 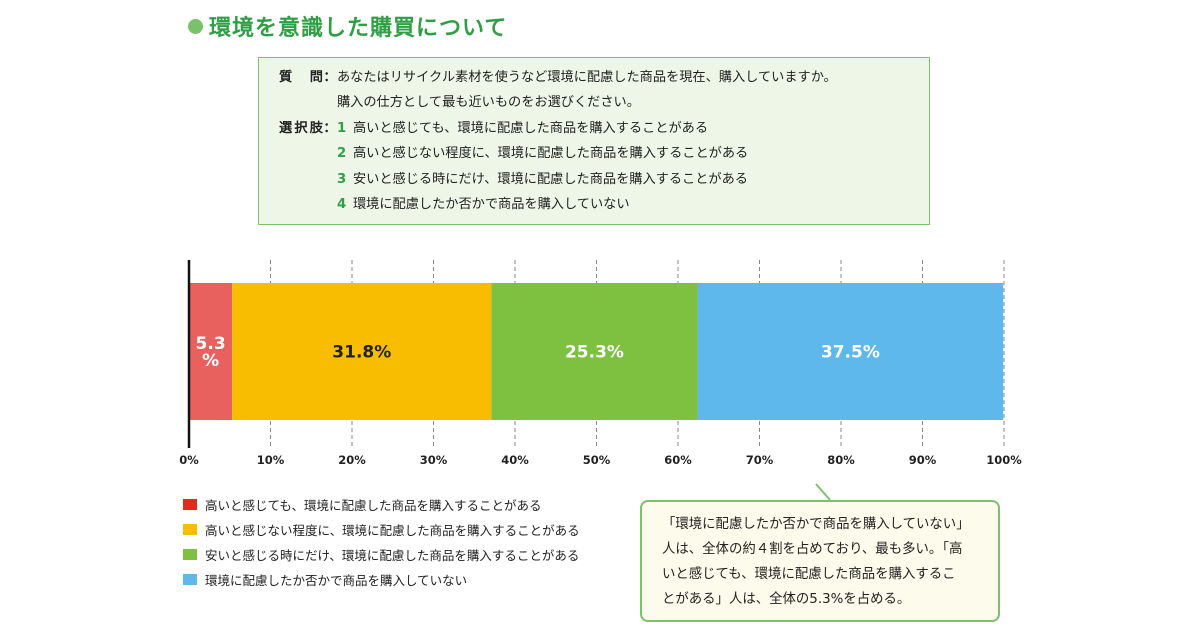 What do you see at coordinates (342, 154) in the screenshot?
I see `option-number: 2` at bounding box center [342, 154].